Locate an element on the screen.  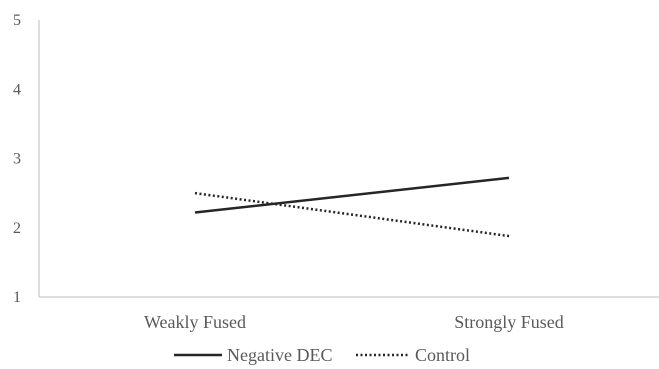
y-tick-label: 2 is located at coordinates (17, 228).